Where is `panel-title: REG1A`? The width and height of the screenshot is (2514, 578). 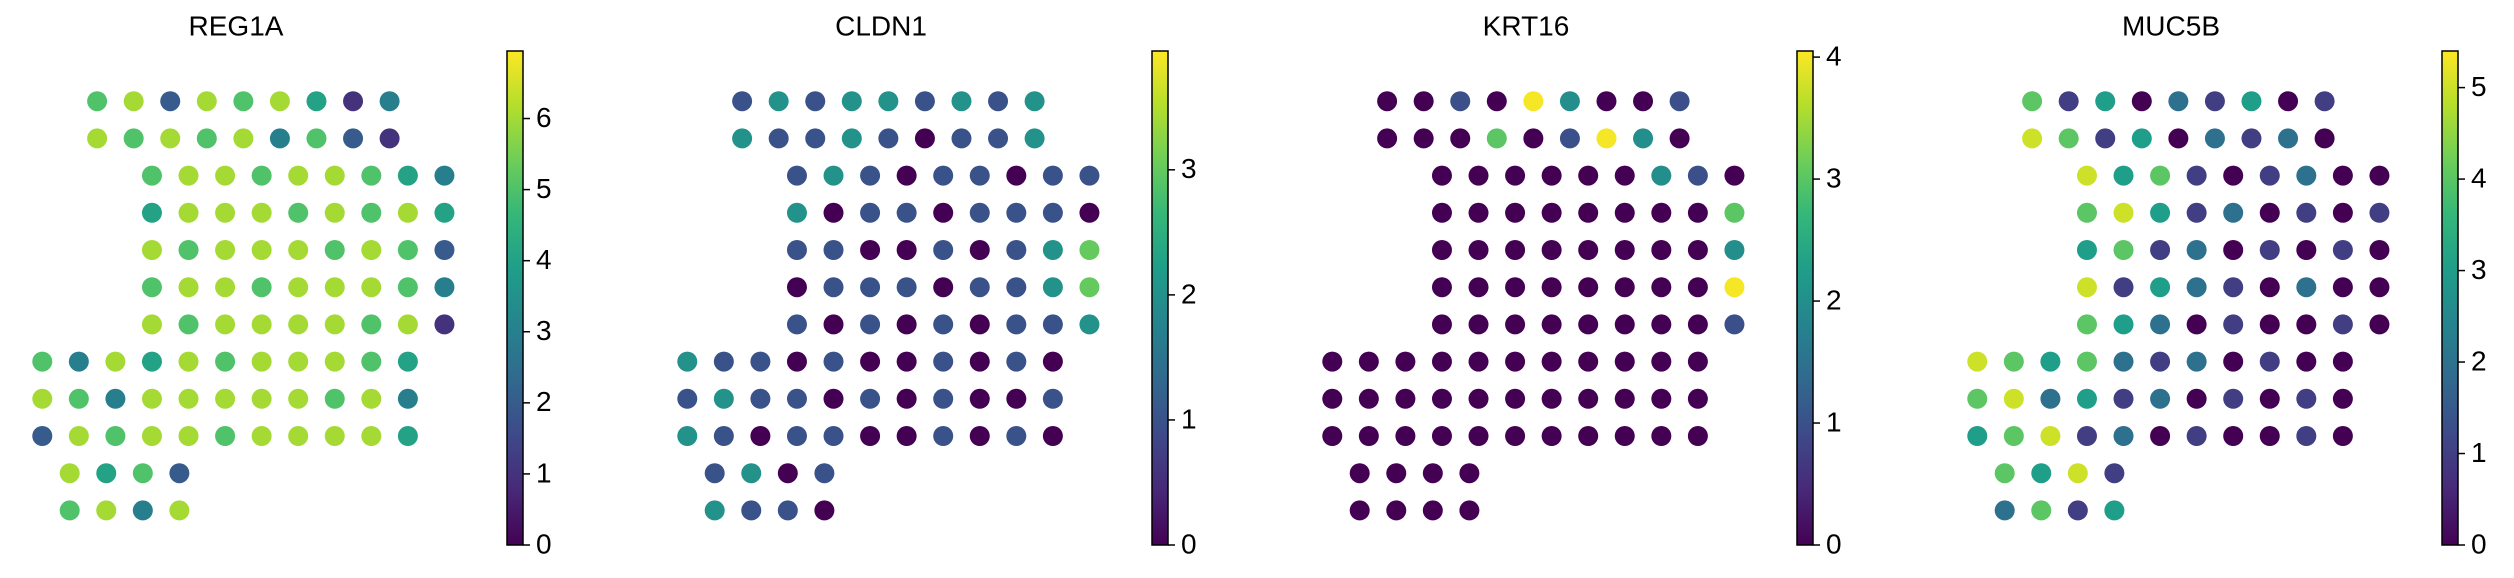 panel-title: REG1A is located at coordinates (236, 25).